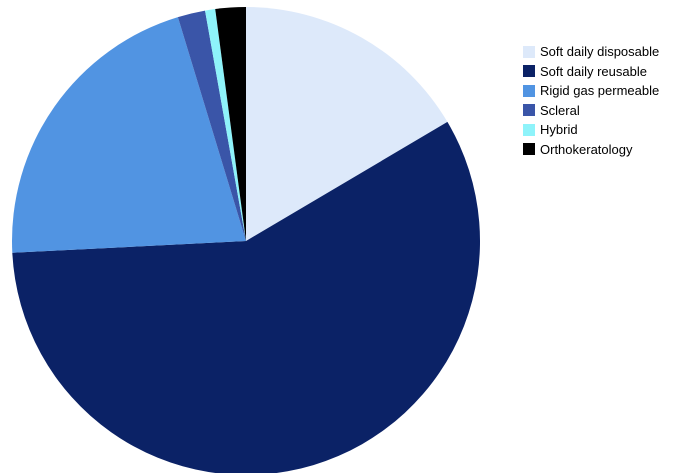  I want to click on pie-slice-soft-daily-disposable, so click(347, 124).